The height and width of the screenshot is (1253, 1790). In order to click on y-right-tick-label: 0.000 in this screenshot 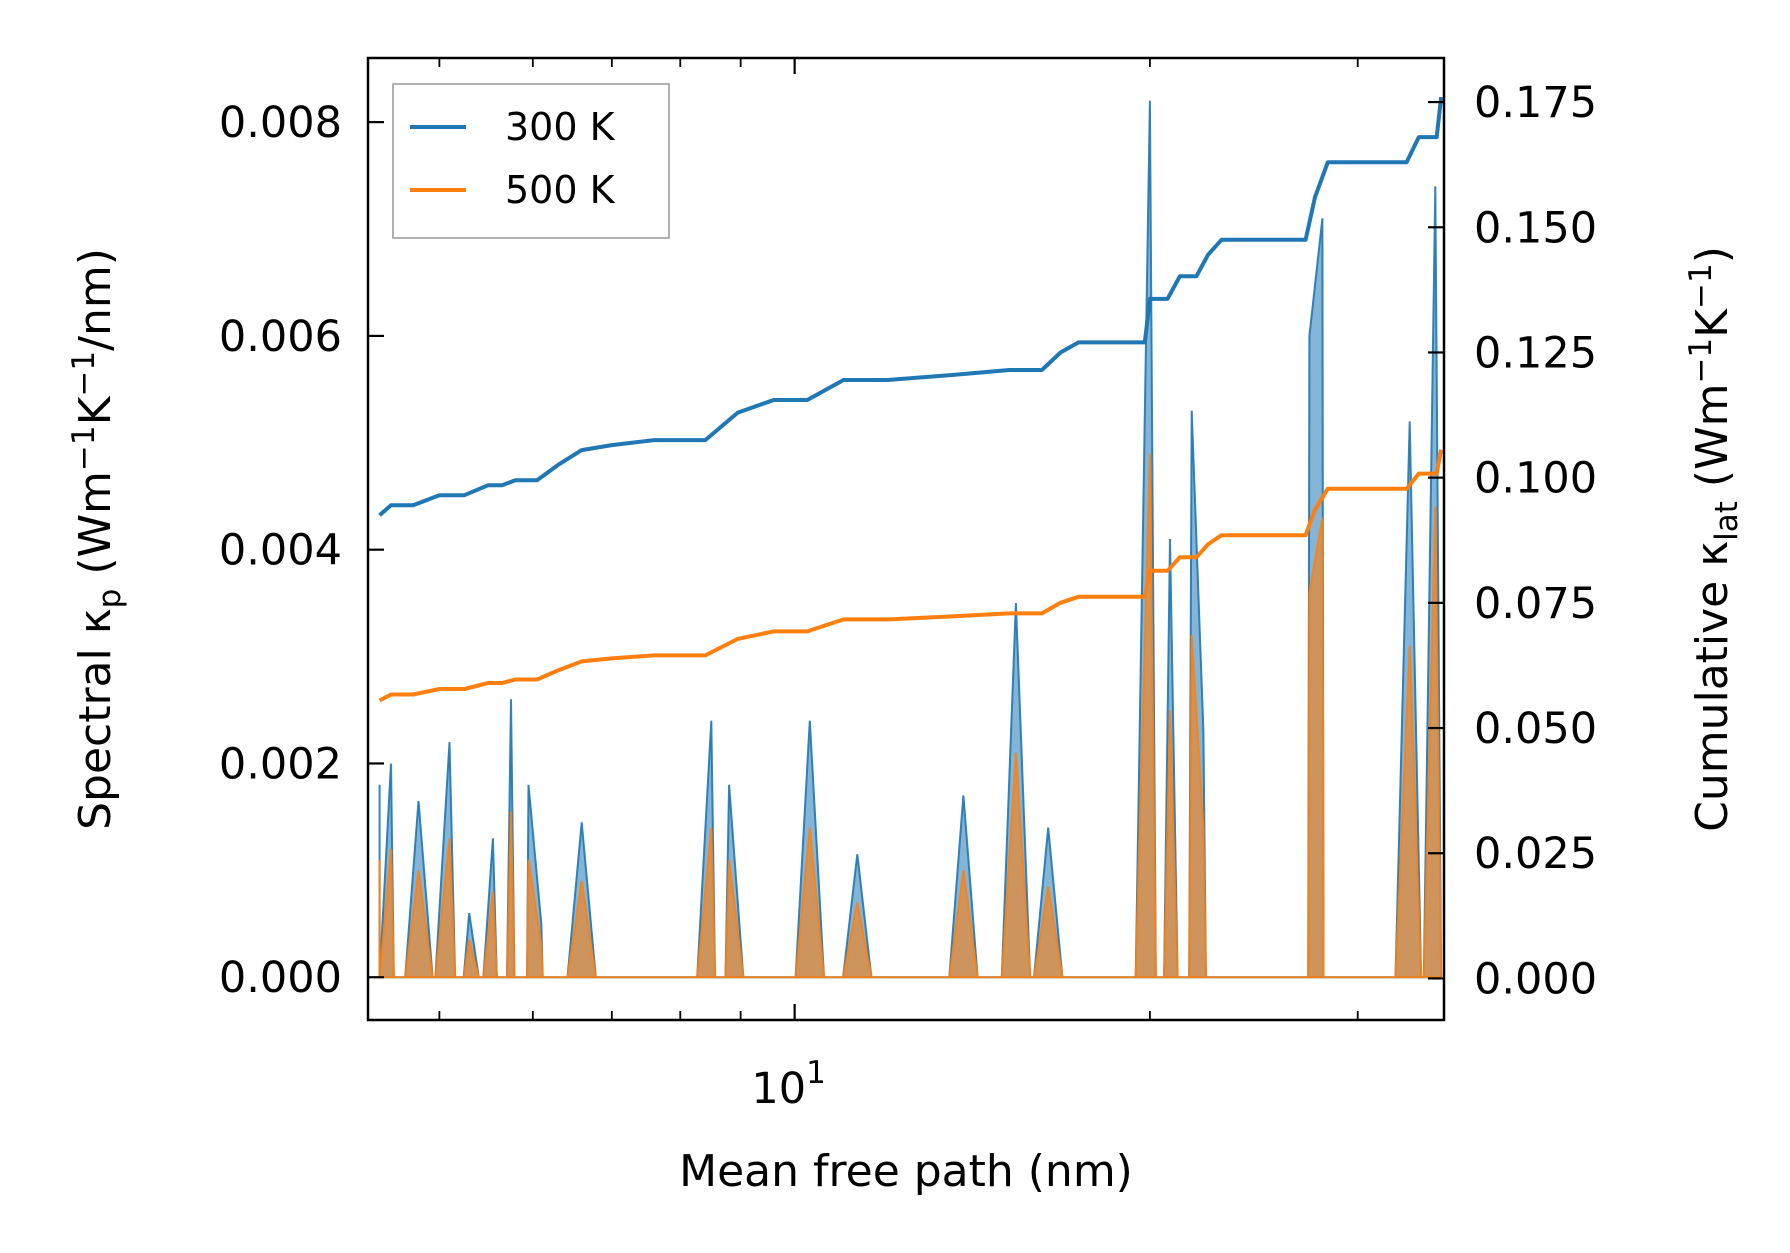, I will do `click(1535, 979)`.